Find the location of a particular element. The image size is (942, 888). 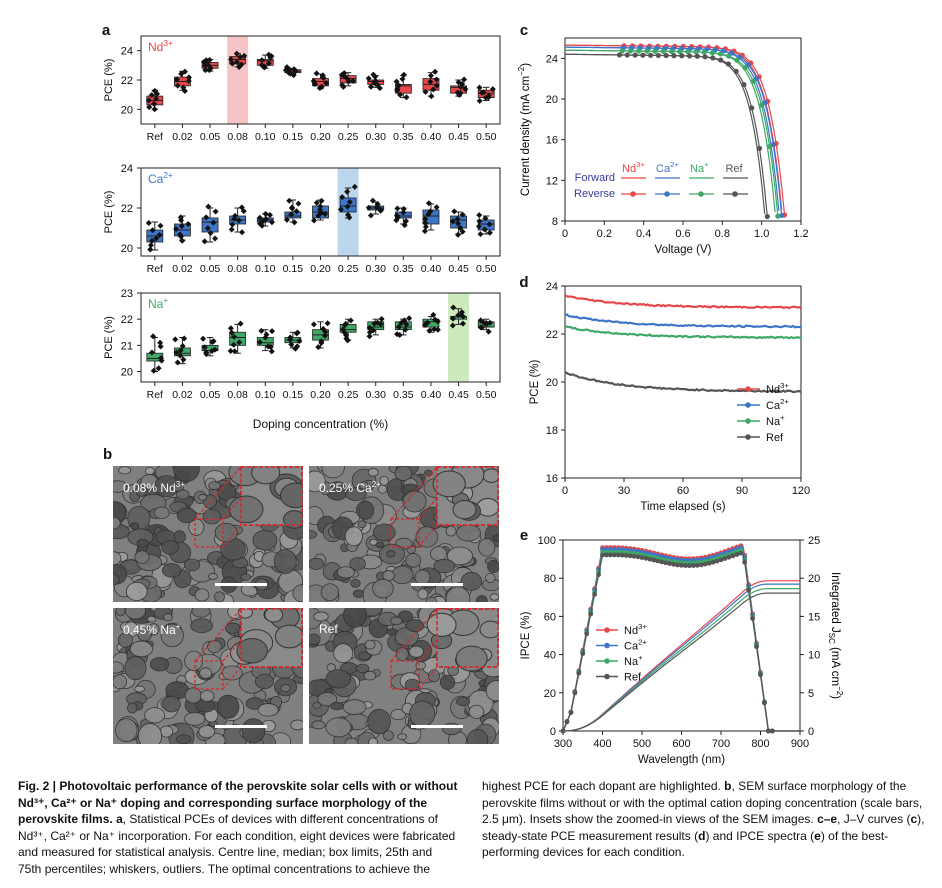

x-tick-label: Ref is located at coordinates (155, 137).